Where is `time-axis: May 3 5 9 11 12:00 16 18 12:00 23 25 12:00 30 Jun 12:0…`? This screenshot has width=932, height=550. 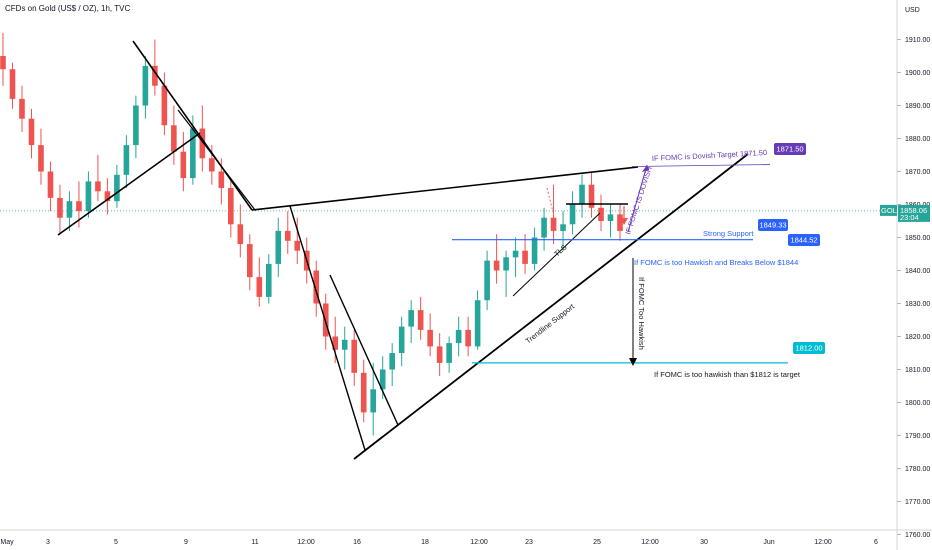 time-axis: May 3 5 9 11 12:00 16 18 12:00 23 25 12:00 30 Jun 12:0… is located at coordinates (466, 537).